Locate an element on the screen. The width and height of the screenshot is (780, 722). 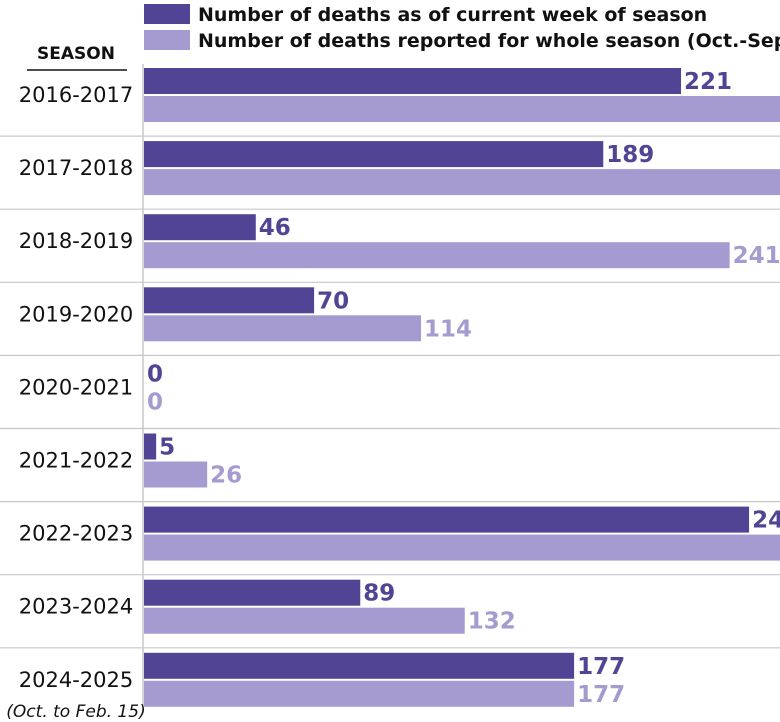
data-label-whole: 114 is located at coordinates (448, 329).